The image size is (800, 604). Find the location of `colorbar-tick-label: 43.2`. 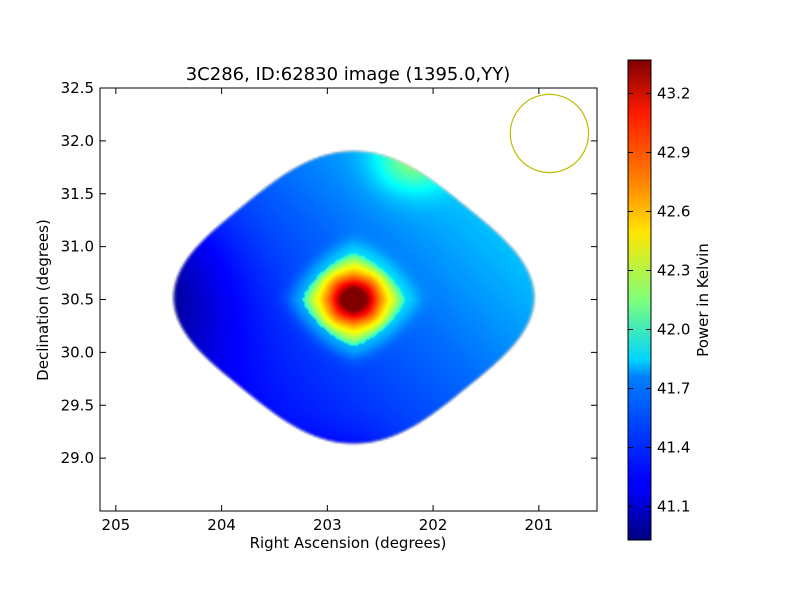

colorbar-tick-label: 43.2 is located at coordinates (673, 93).